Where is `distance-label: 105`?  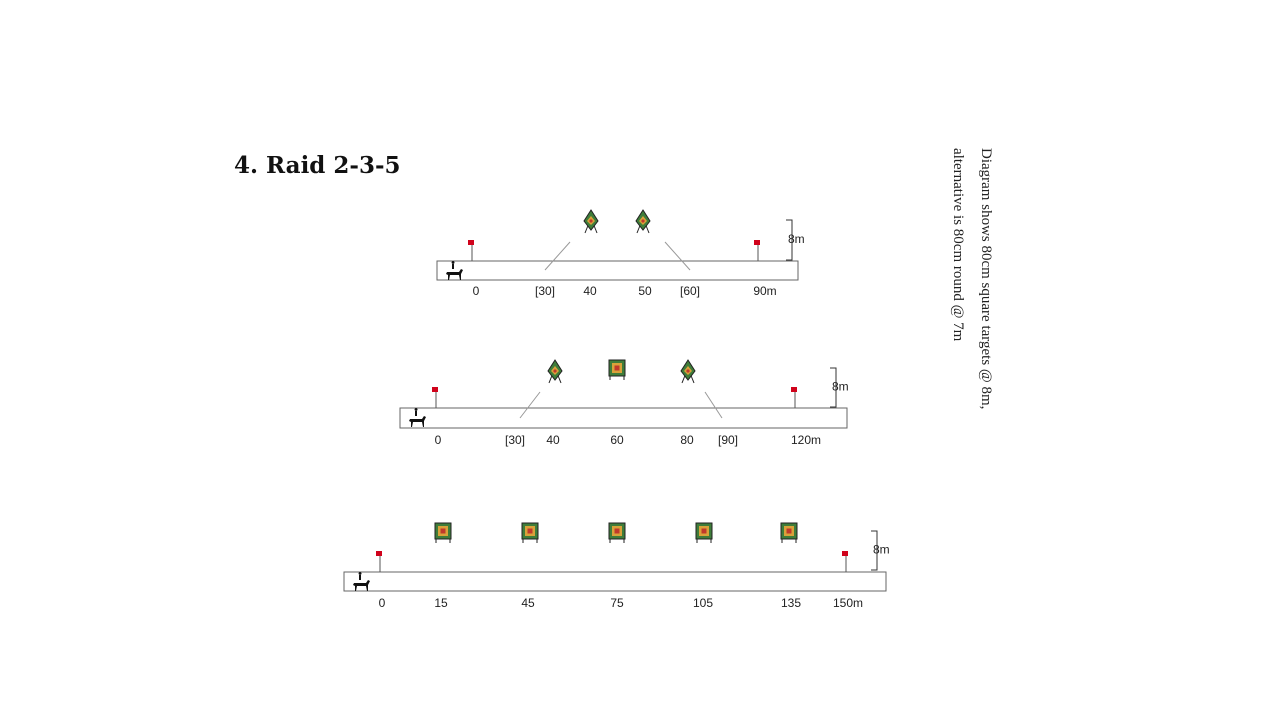
distance-label: 105 is located at coordinates (703, 603).